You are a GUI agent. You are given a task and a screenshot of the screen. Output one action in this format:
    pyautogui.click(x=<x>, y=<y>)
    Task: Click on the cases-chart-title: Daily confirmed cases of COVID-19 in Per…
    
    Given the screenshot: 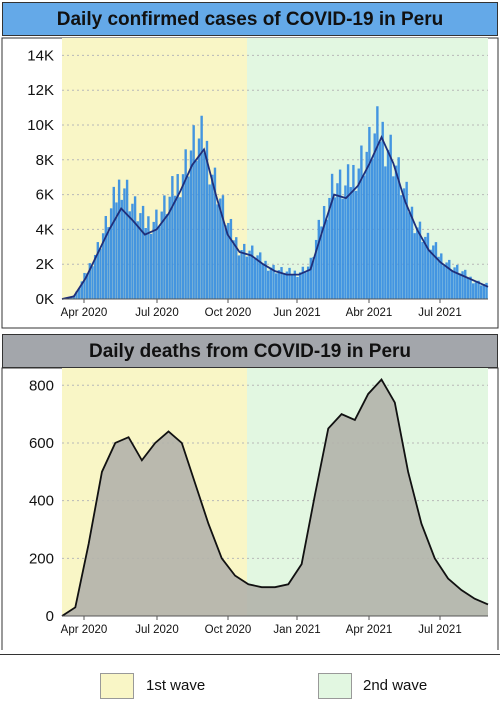 What is the action you would take?
    pyautogui.click(x=250, y=19)
    